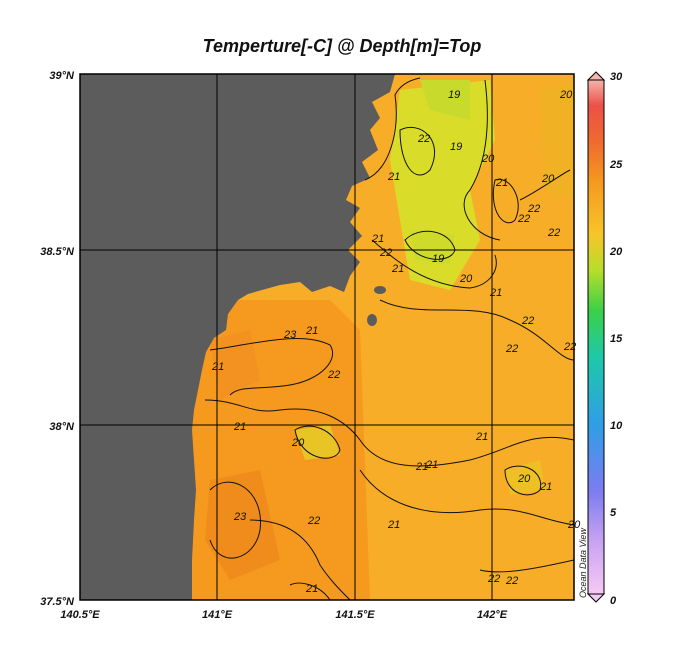 This screenshot has width=684, height=660. Describe the element at coordinates (583, 563) in the screenshot. I see `odv-watermark: Ocean Data View` at that location.